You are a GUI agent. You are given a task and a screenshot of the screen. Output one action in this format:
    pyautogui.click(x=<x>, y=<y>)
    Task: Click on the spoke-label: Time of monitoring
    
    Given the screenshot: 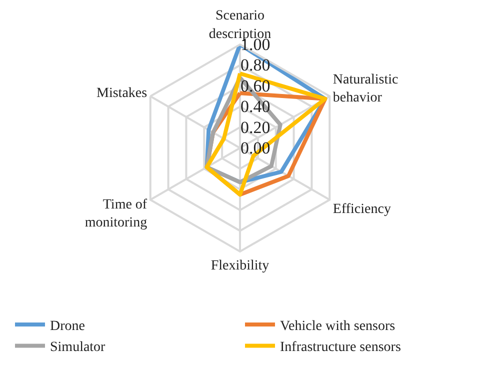 What is the action you would take?
    pyautogui.click(x=116, y=214)
    